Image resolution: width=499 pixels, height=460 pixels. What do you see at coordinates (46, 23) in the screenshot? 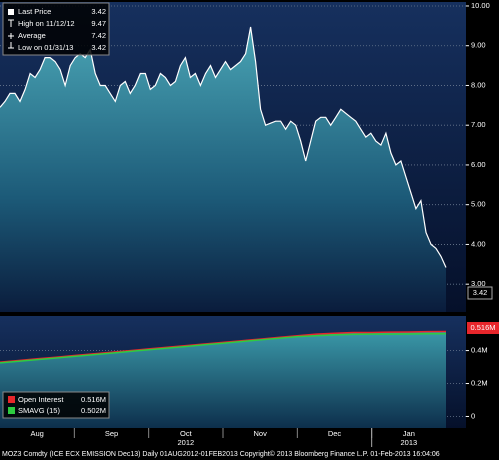
I see `legend-label: High on 11/12/12` at bounding box center [46, 23].